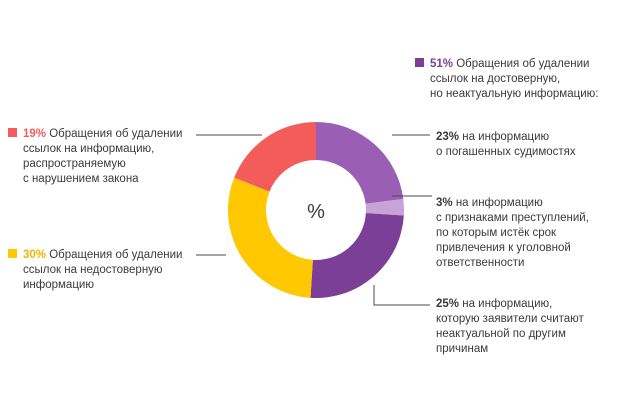 The width and height of the screenshot is (620, 420). I want to click on text-sub1-1: на информацию, so click(506, 137).